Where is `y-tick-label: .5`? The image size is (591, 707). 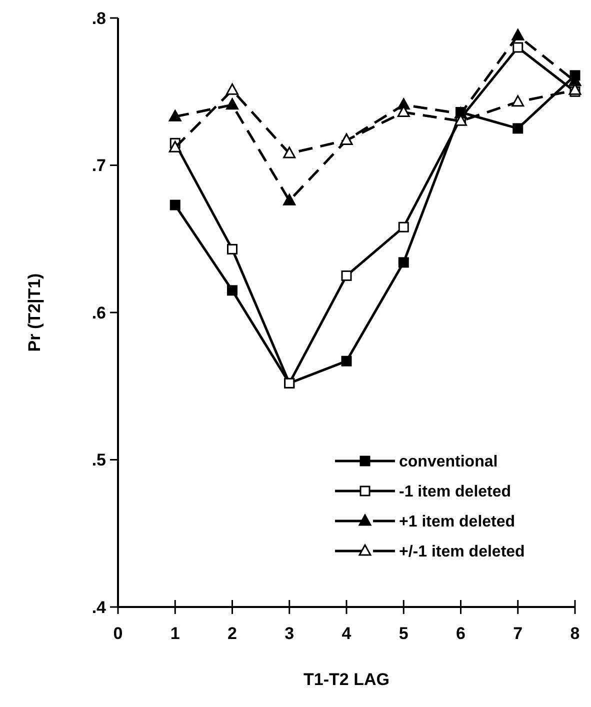
y-tick-label: .5 is located at coordinates (99, 460).